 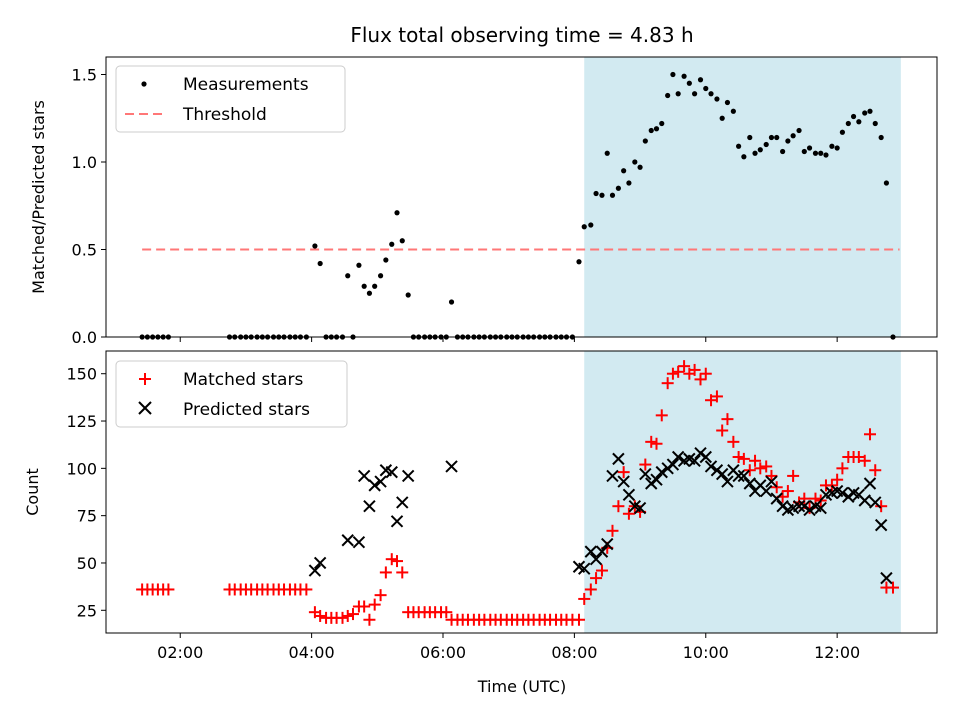 What do you see at coordinates (84, 337) in the screenshot?
I see `y-tick-label: 0.0` at bounding box center [84, 337].